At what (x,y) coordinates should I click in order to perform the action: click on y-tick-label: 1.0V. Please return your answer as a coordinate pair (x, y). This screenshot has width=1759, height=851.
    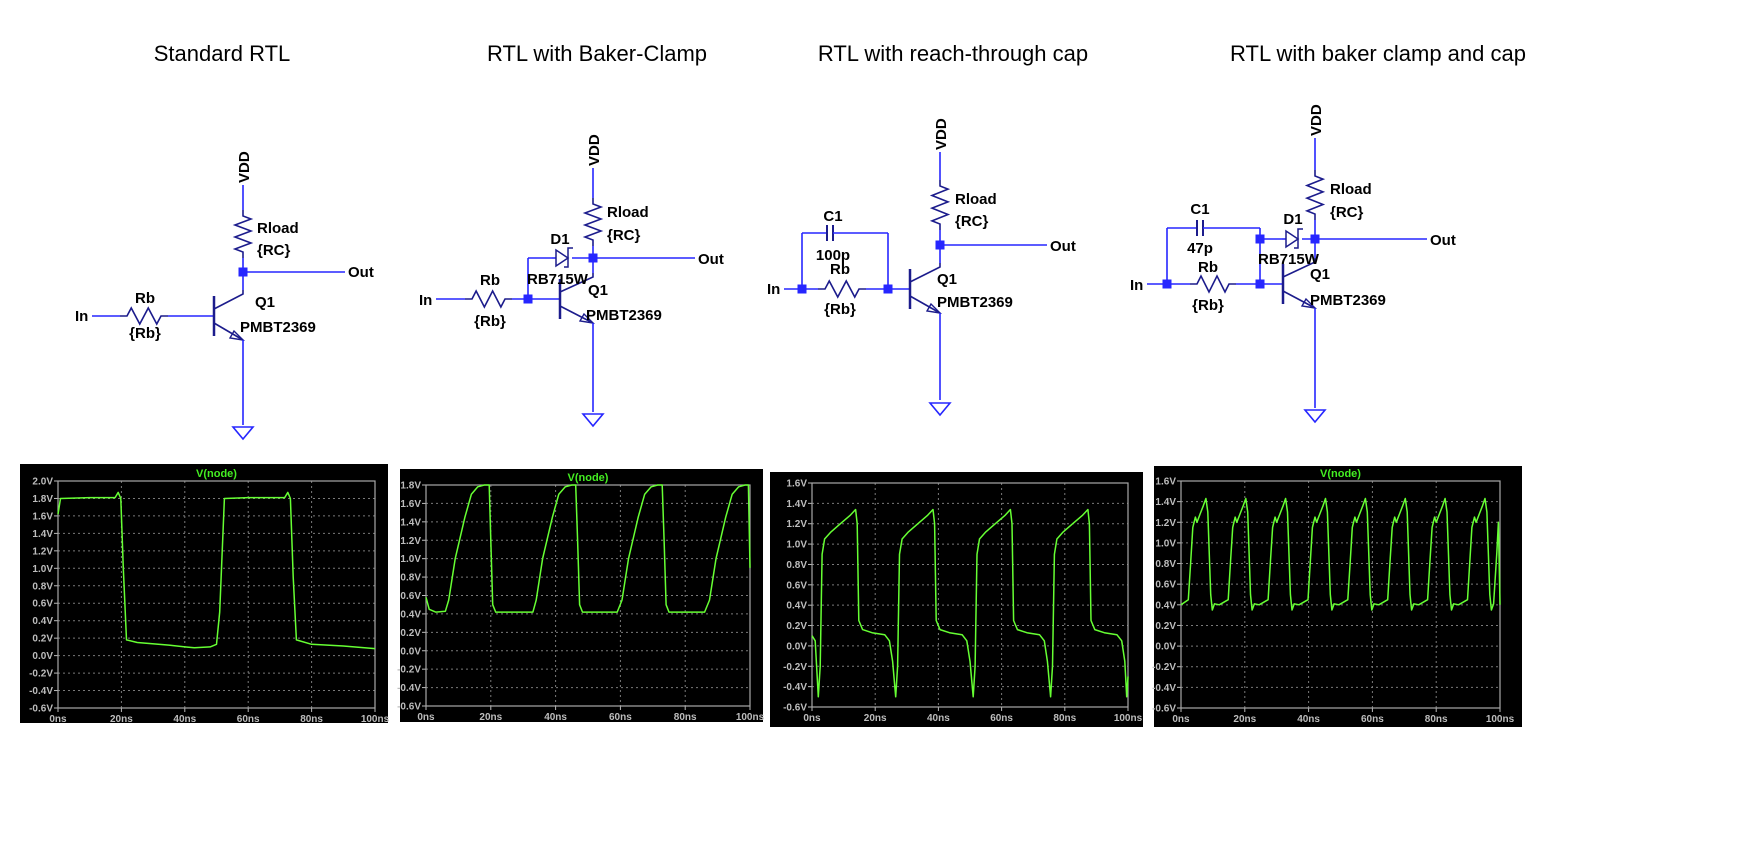
    Looking at the image, I should click on (410, 559).